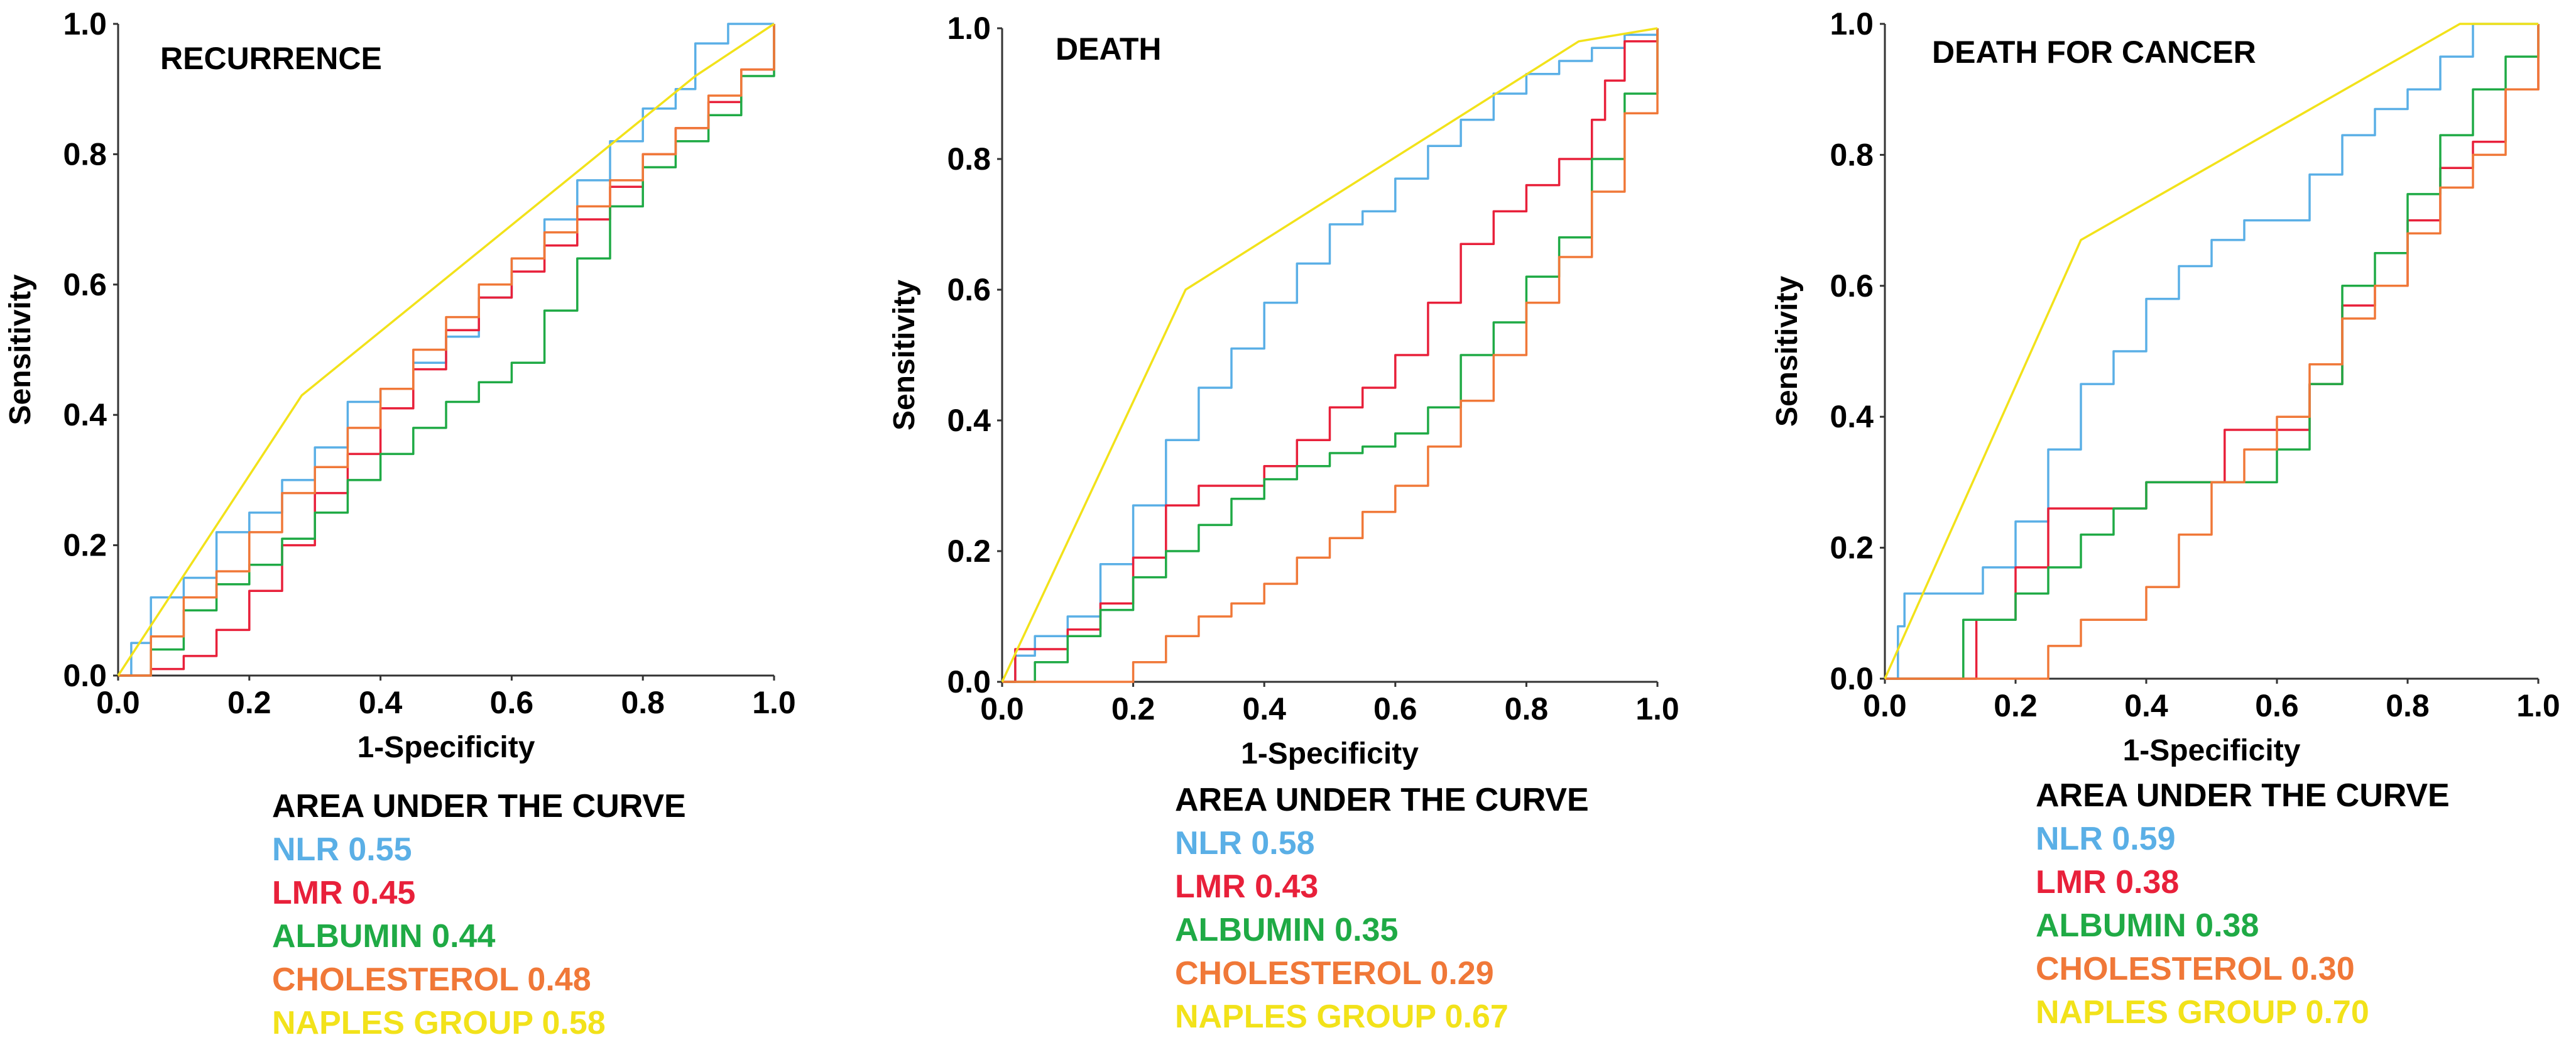 The height and width of the screenshot is (1057, 2576). What do you see at coordinates (2107, 882) in the screenshot?
I see `legend-item-lmr: LMR 0.38` at bounding box center [2107, 882].